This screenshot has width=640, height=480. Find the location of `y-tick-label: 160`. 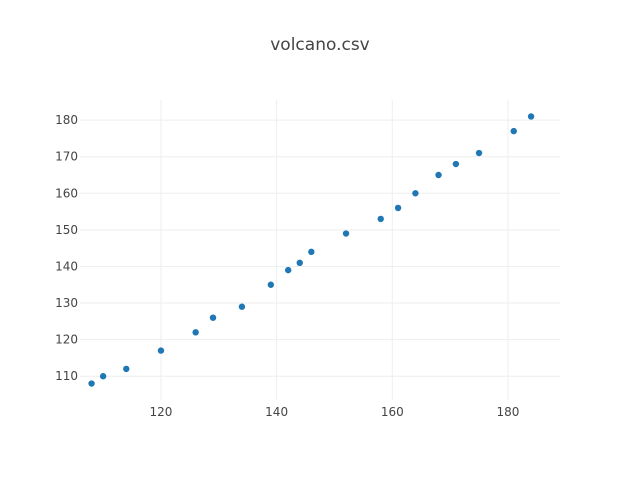

y-tick-label: 160 is located at coordinates (66, 193).